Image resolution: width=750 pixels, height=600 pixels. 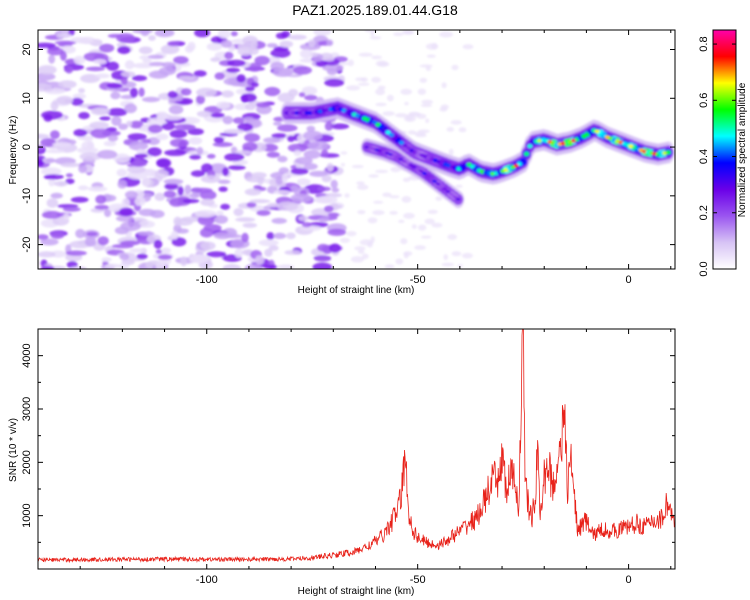 What do you see at coordinates (717, 156) in the screenshot?
I see `colorbar-axis: 0.0 0.2 0.4 0.6 0.8` at bounding box center [717, 156].